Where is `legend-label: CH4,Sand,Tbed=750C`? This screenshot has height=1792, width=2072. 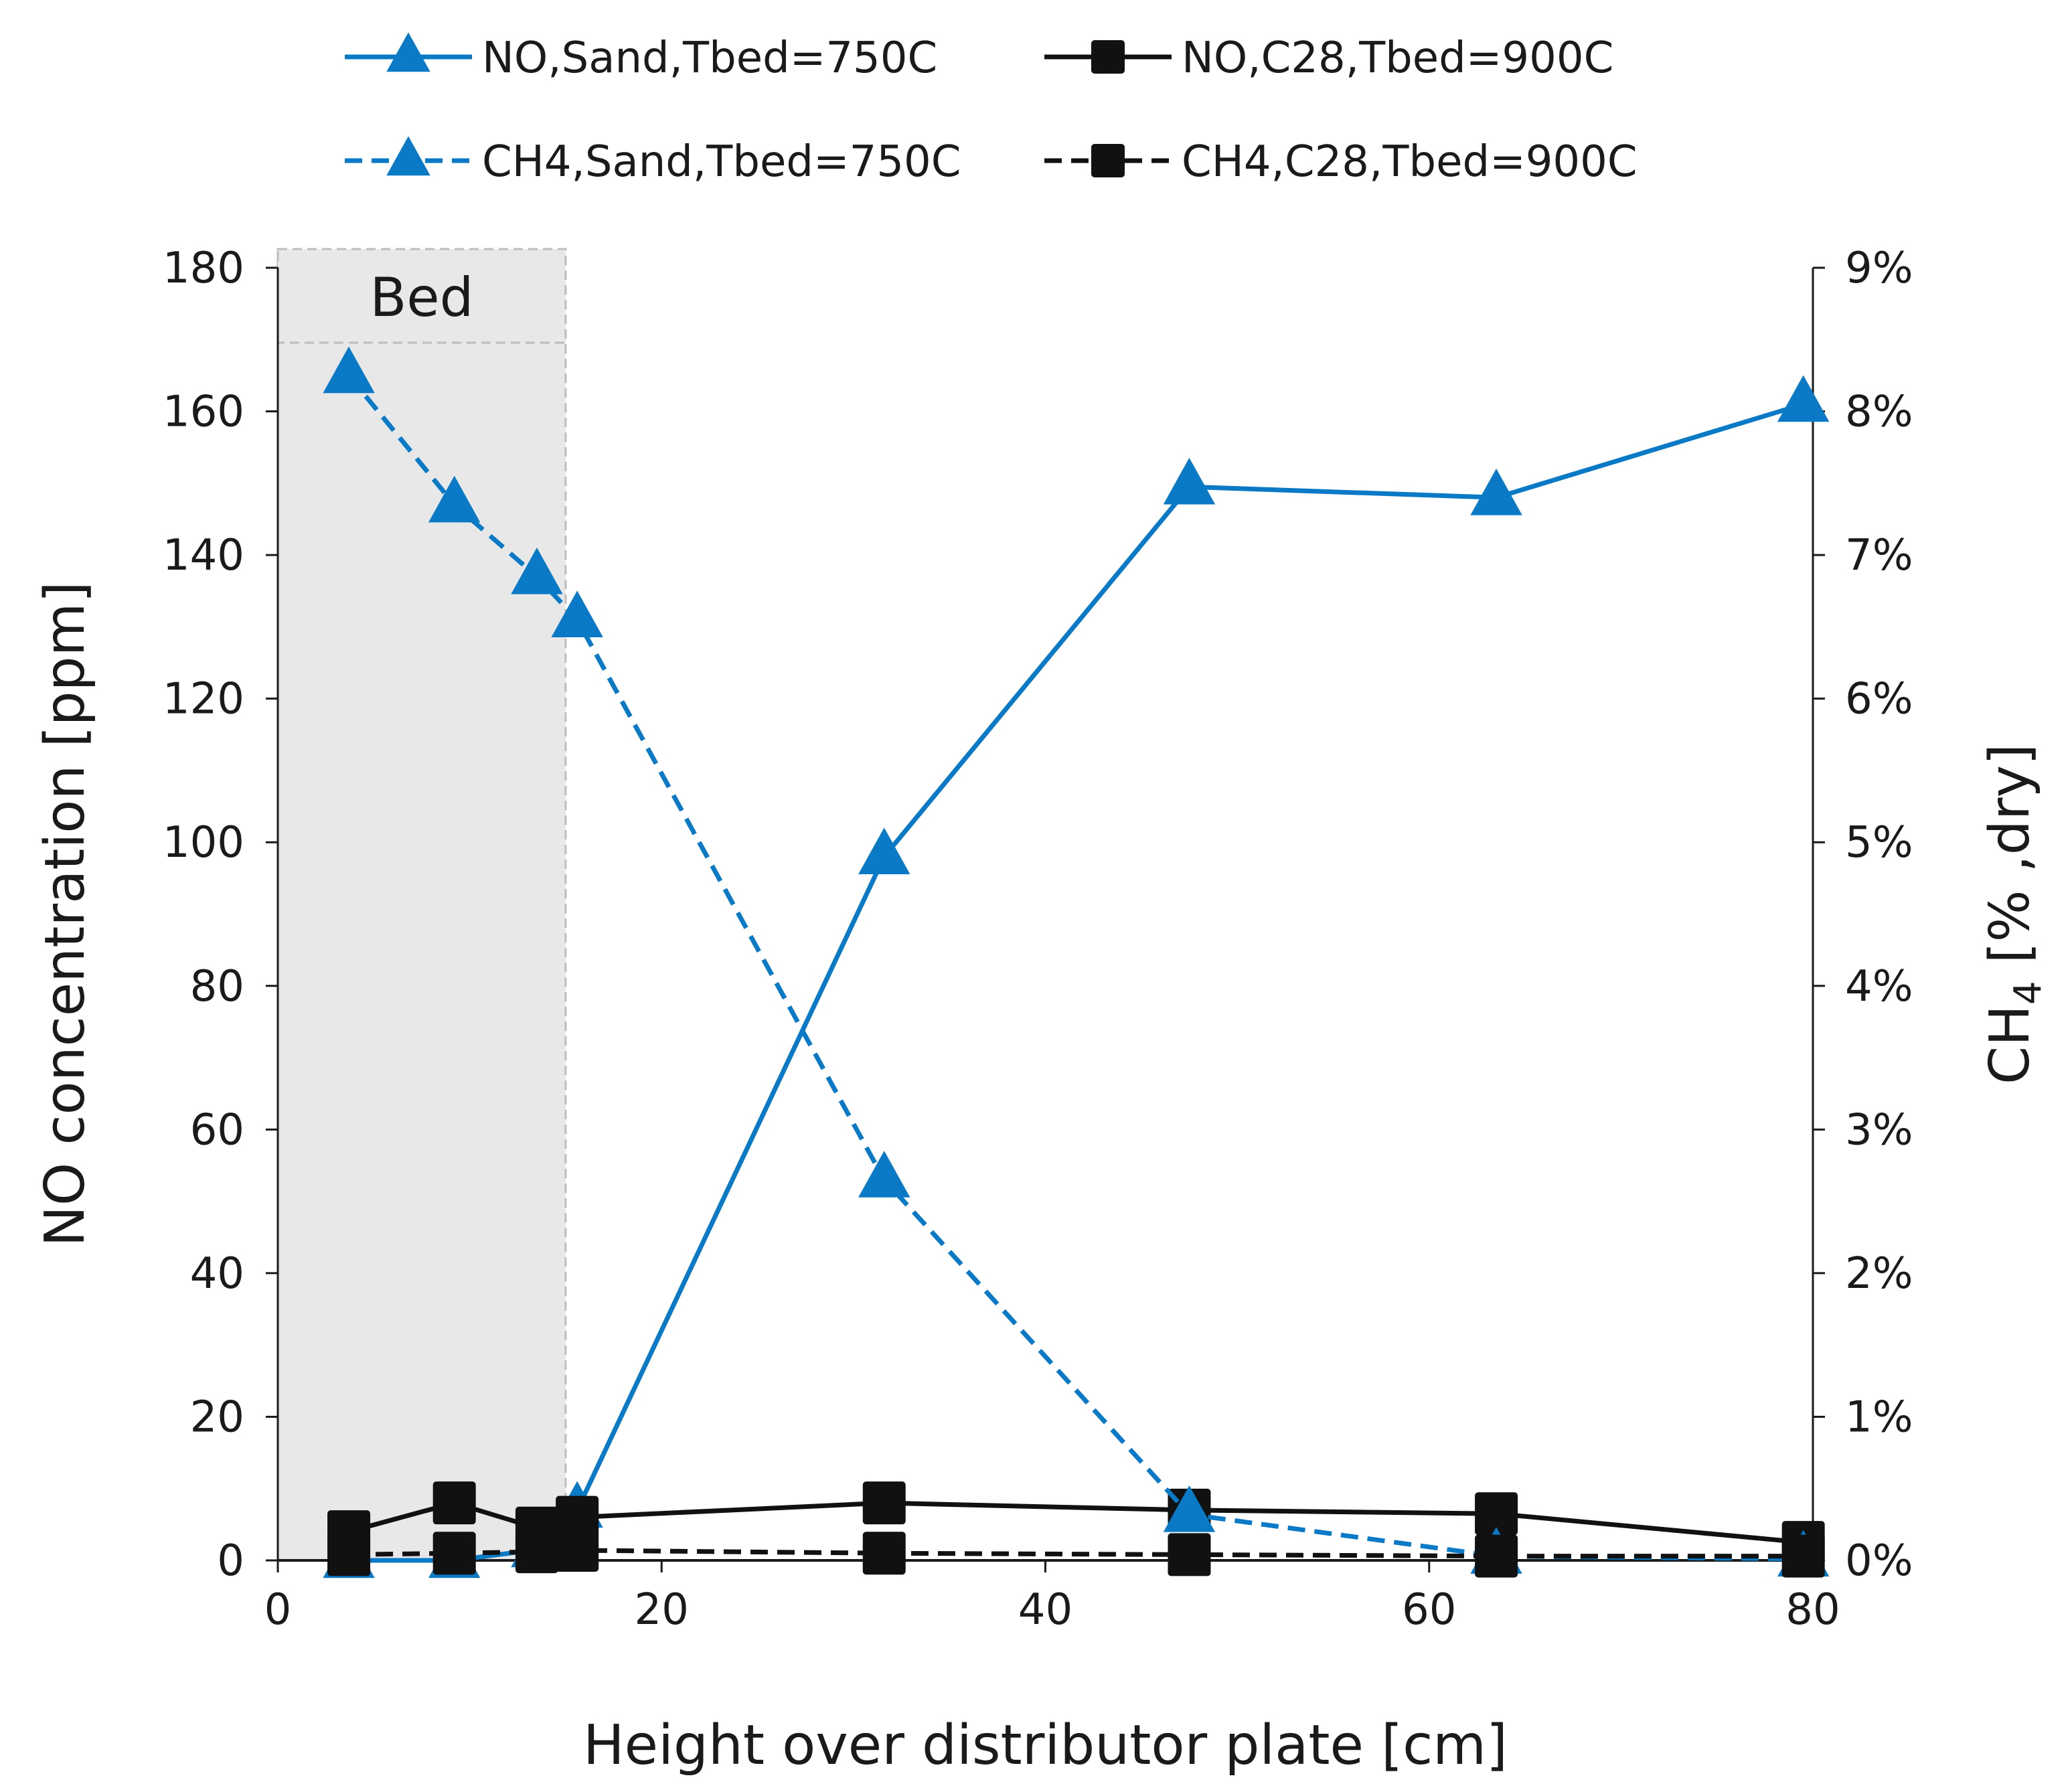 legend-label: CH4,Sand,Tbed=750C is located at coordinates (721, 162).